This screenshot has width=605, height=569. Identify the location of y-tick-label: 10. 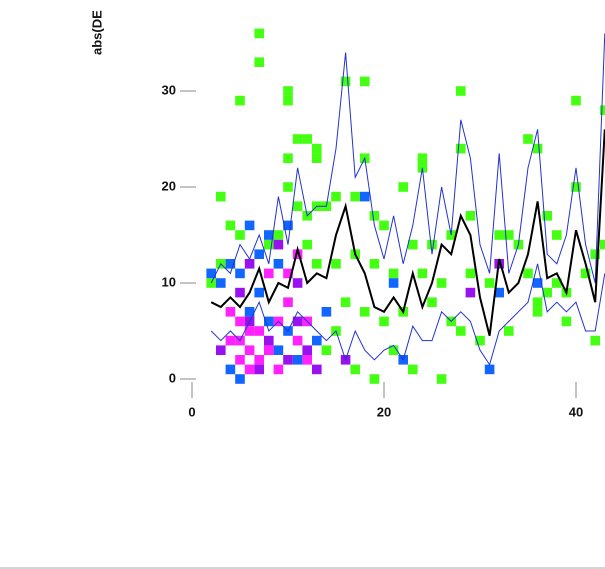
(169, 281).